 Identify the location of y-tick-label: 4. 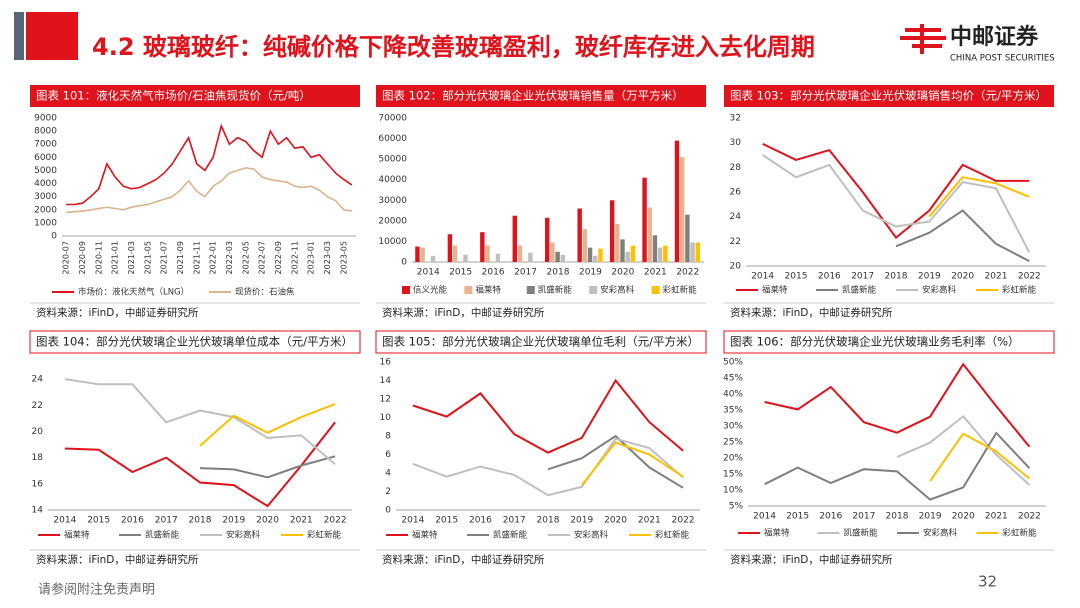
(388, 474).